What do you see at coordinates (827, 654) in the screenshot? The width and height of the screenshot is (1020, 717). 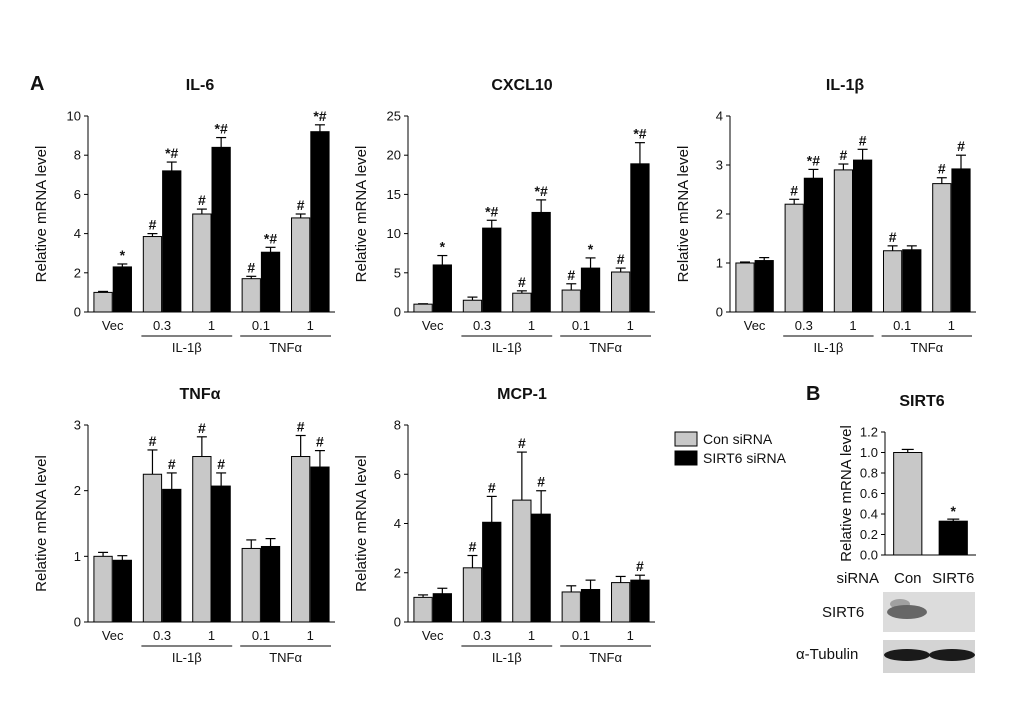 I see `blot-label-tubulin: α-Tubulin` at bounding box center [827, 654].